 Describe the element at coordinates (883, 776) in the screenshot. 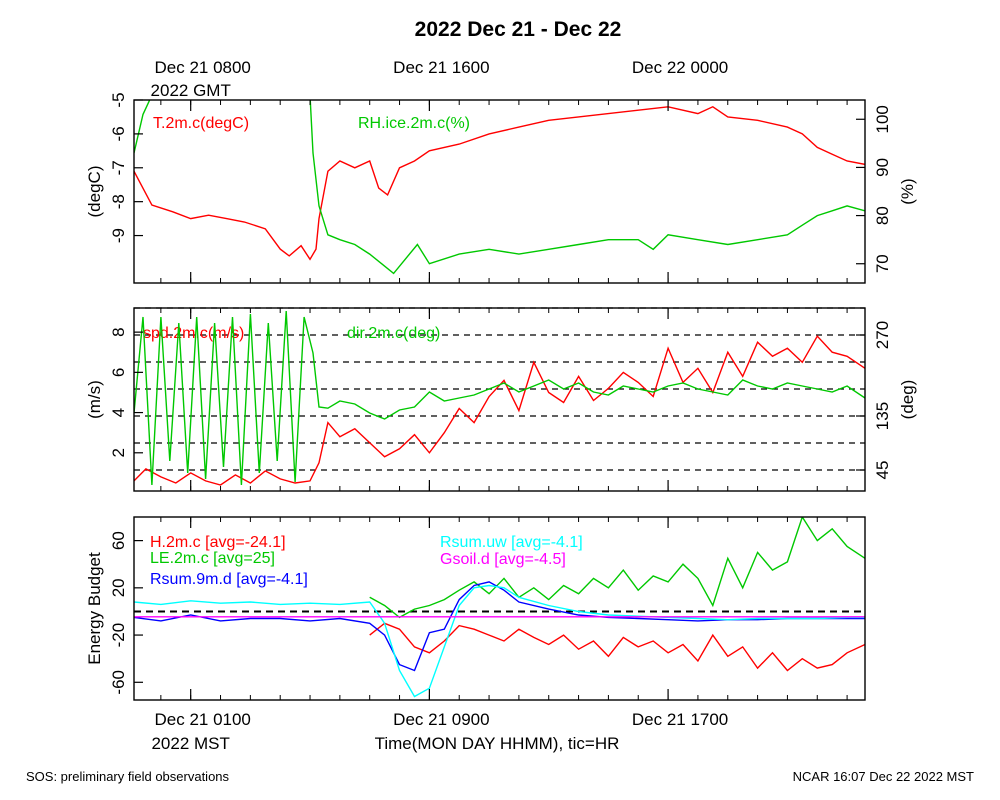

I see `footer-right: NCAR 16:07 Dec 22 2022 MST` at that location.